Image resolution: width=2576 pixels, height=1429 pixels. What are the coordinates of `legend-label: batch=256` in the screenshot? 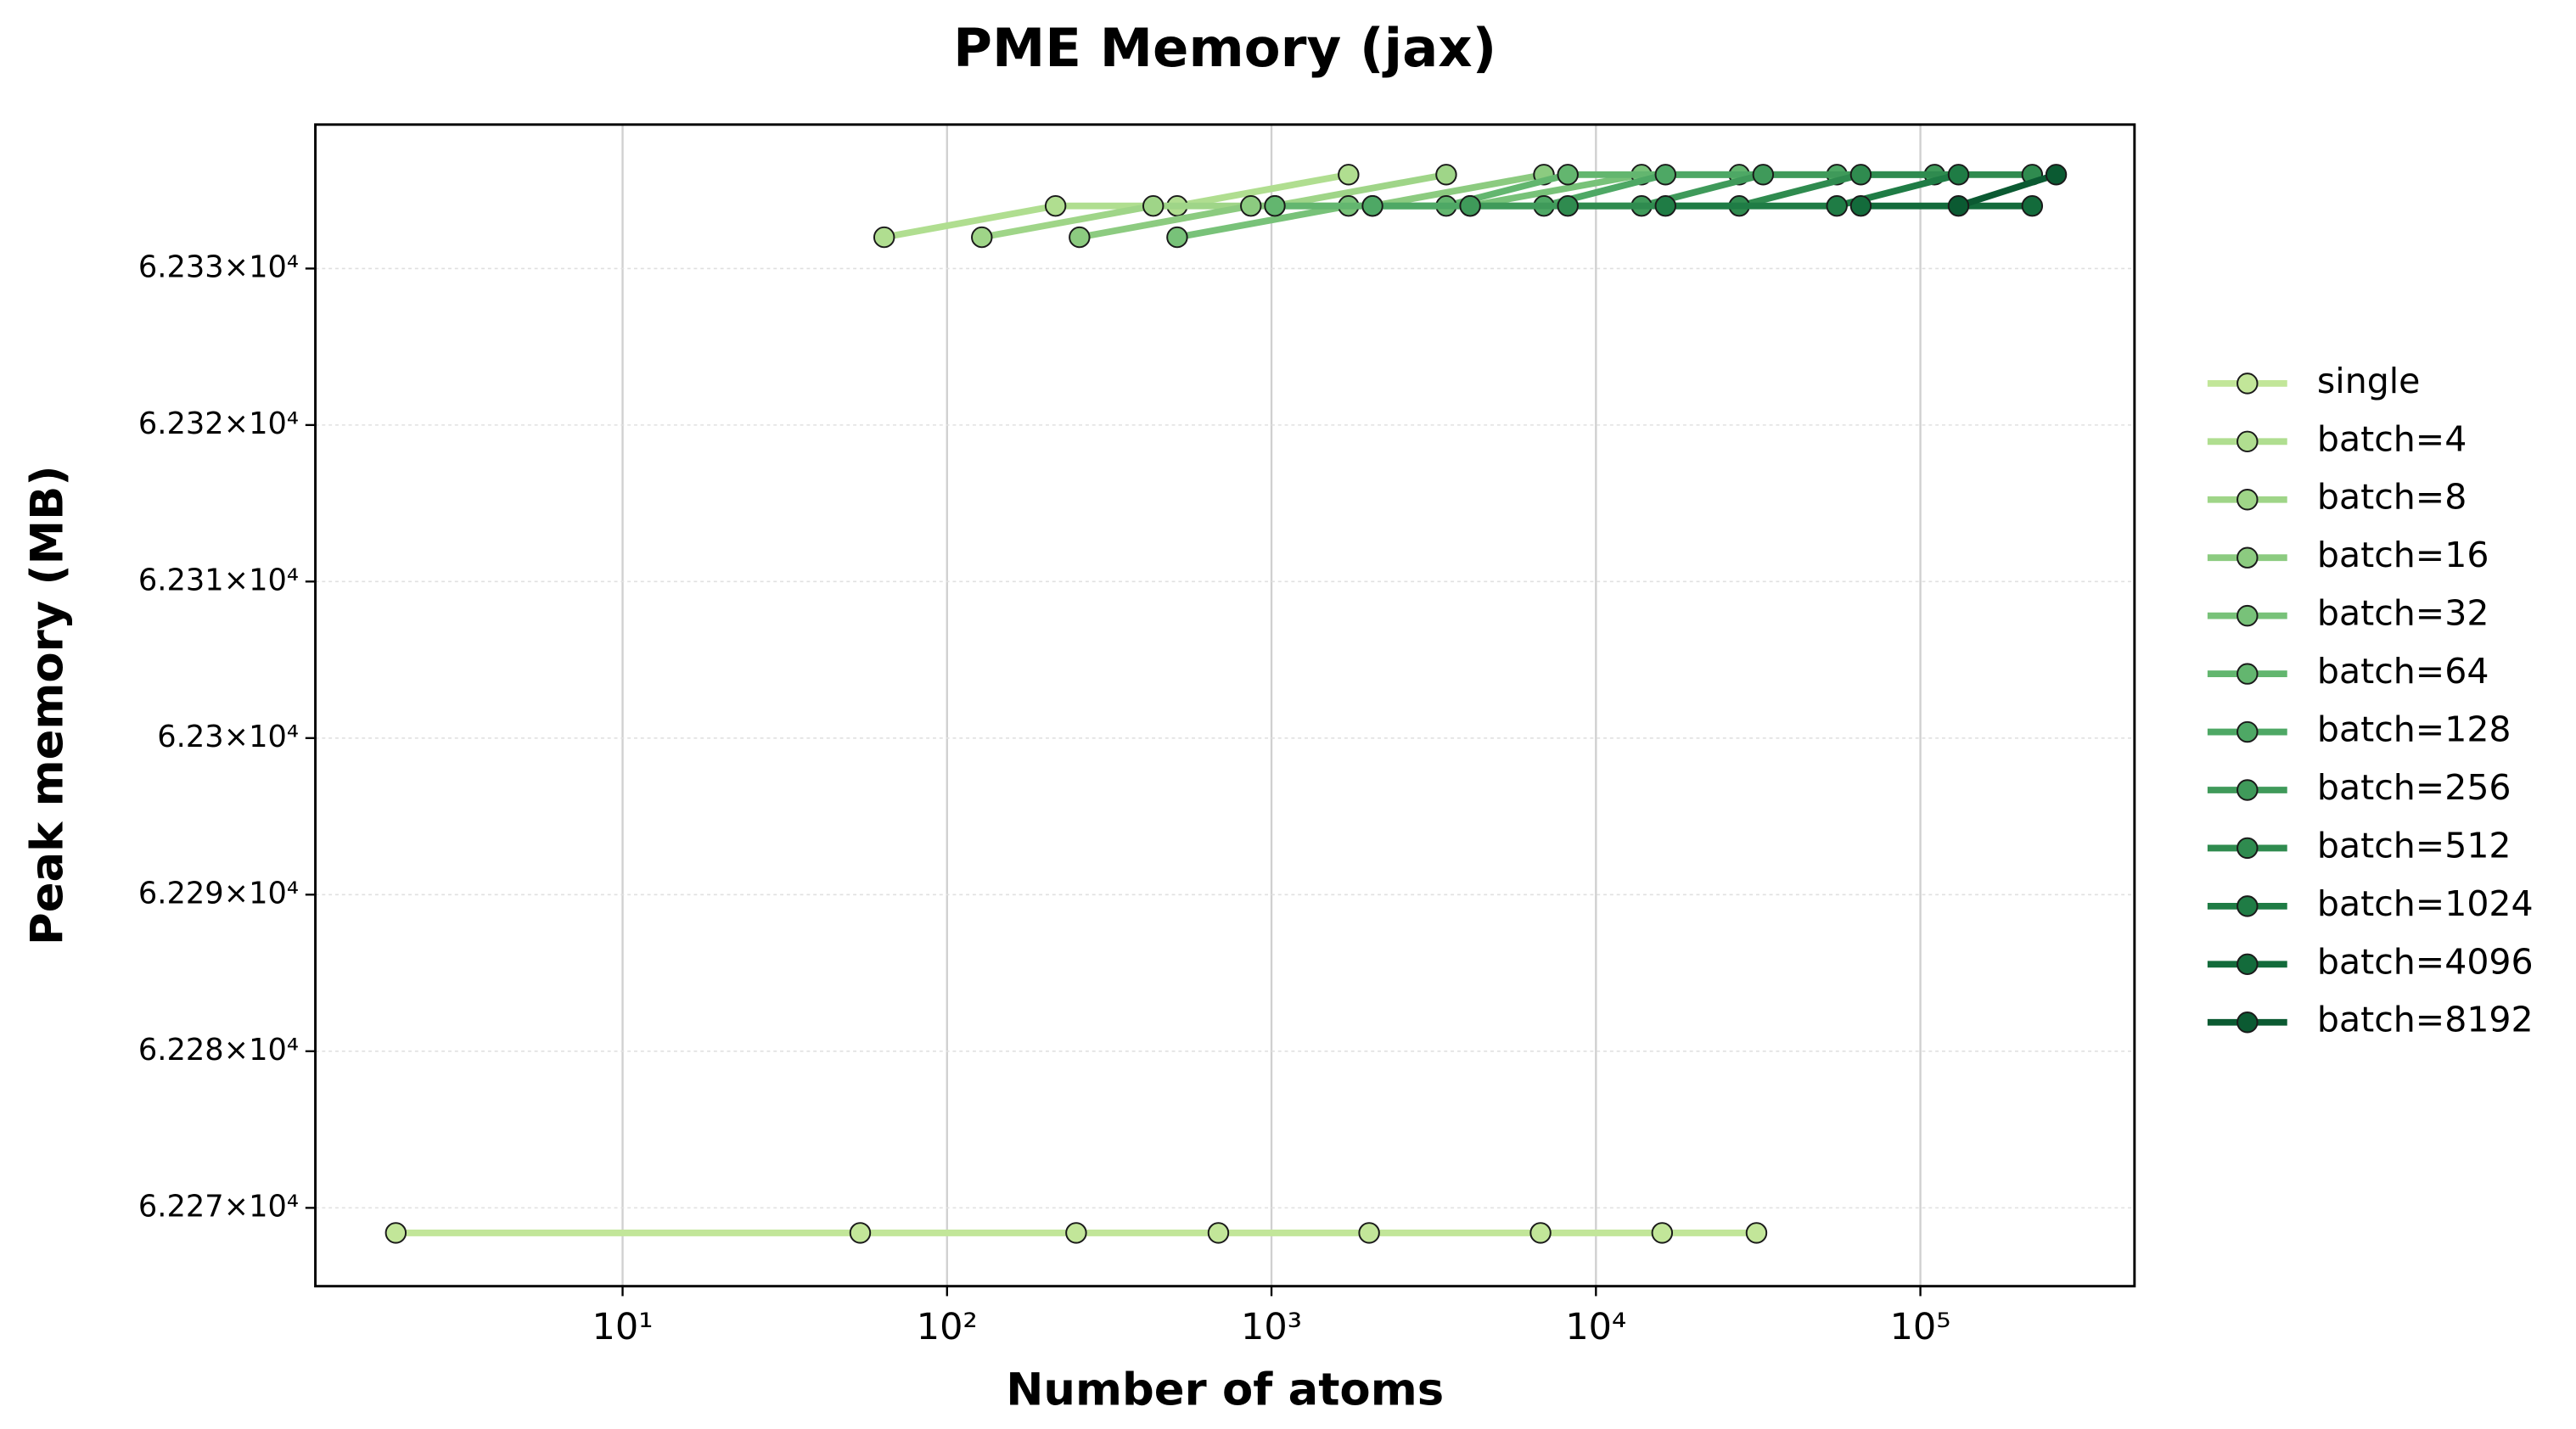 It's located at (2414, 787).